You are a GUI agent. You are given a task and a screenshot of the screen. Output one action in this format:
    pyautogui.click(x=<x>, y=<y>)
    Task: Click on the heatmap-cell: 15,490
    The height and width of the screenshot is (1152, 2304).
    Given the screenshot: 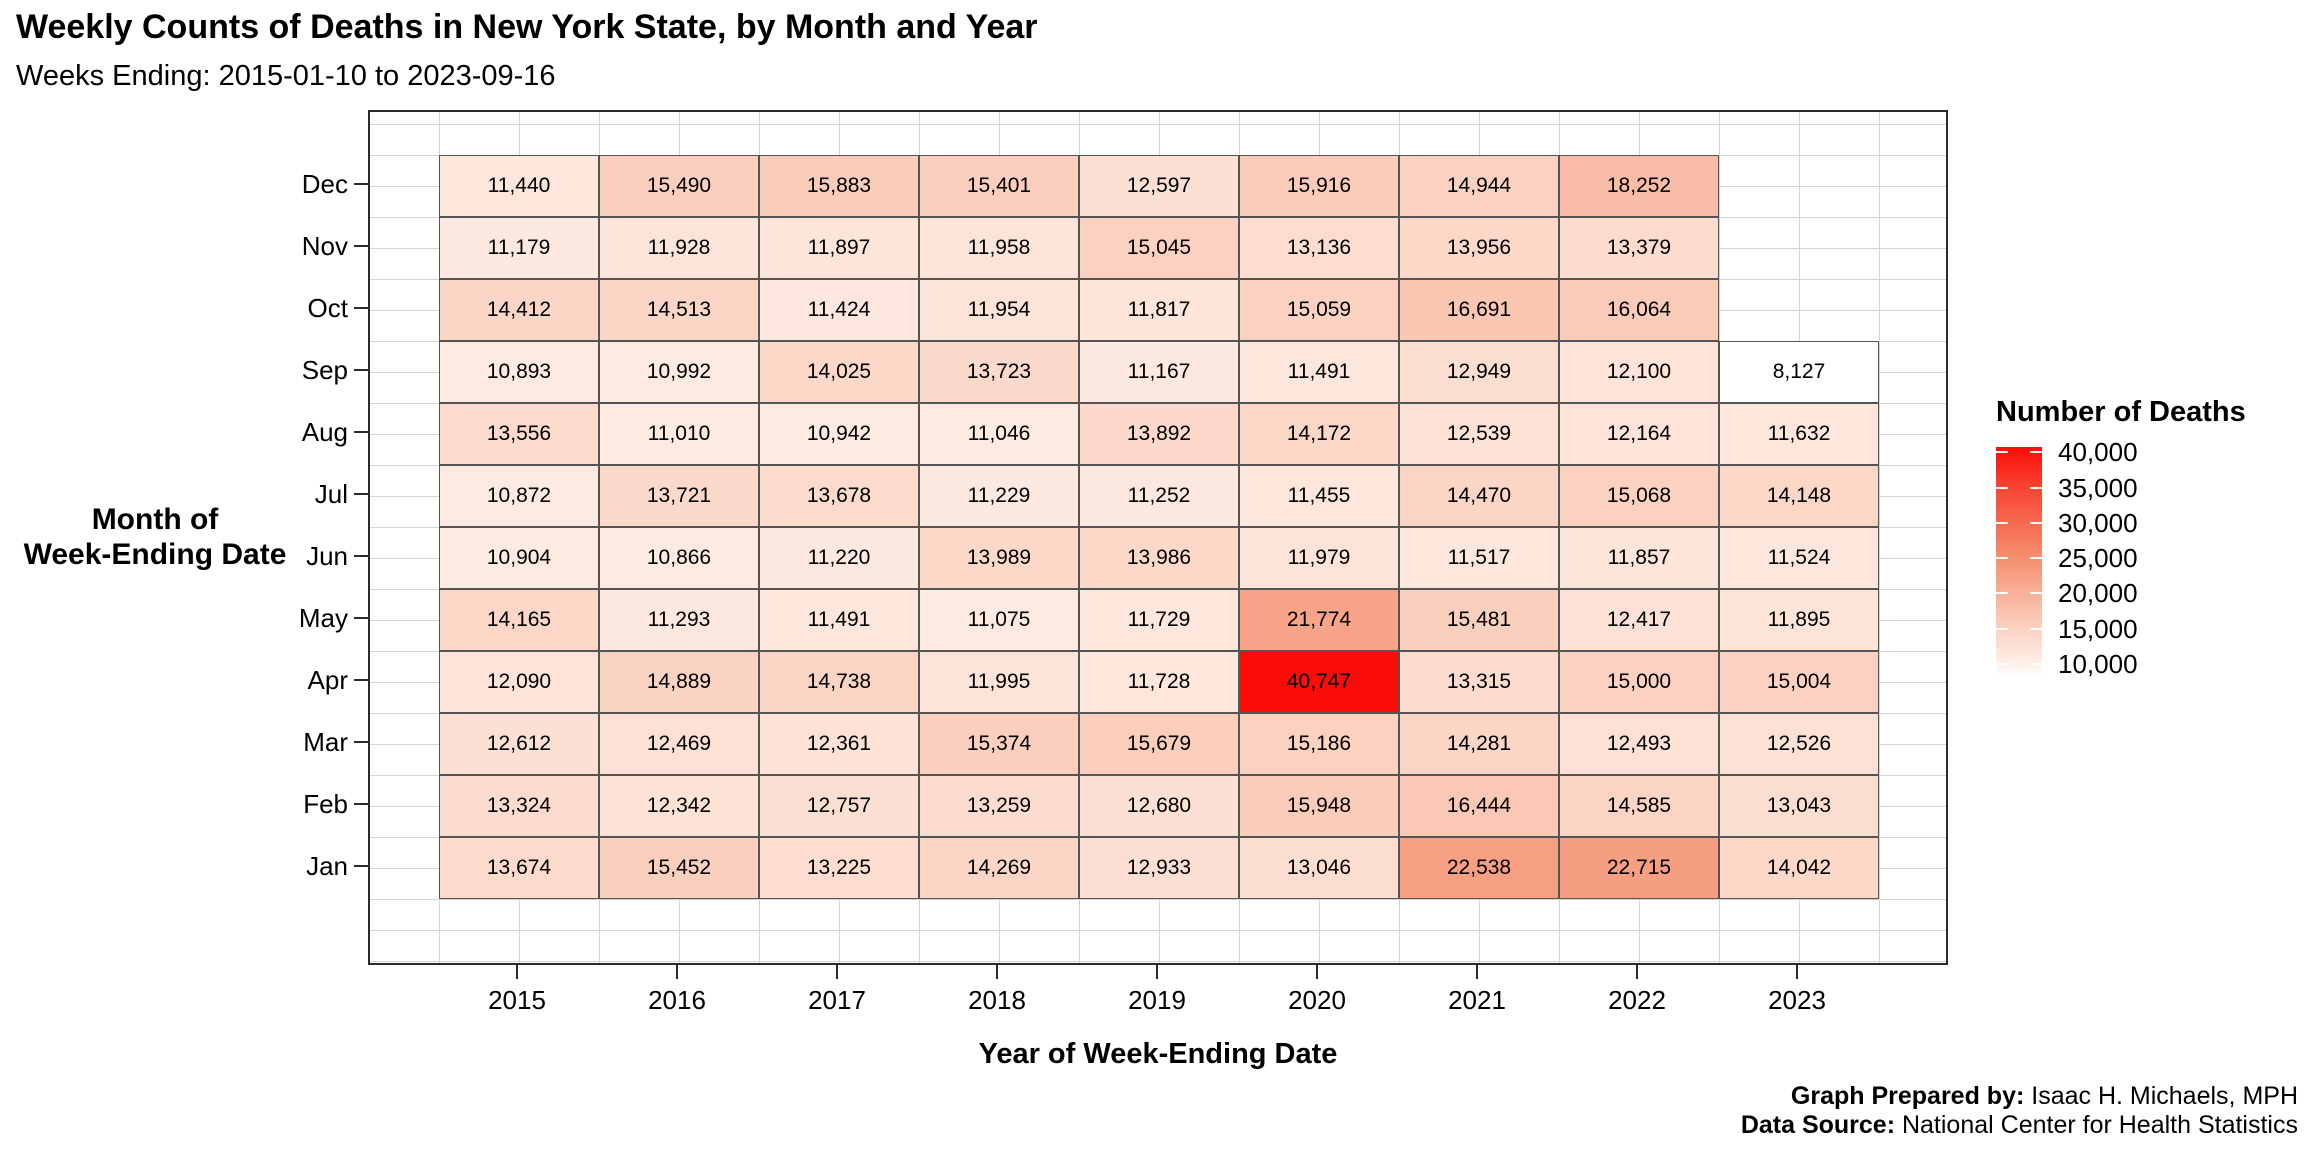 What is the action you would take?
    pyautogui.click(x=679, y=186)
    